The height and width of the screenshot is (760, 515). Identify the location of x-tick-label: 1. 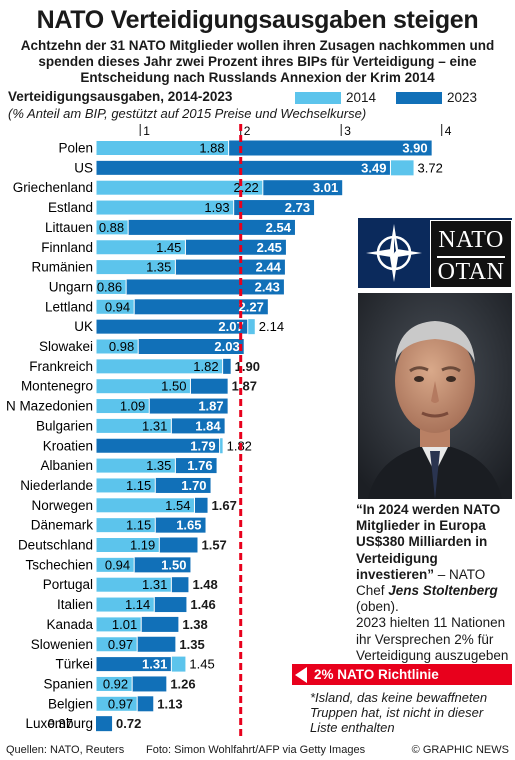
(146, 131).